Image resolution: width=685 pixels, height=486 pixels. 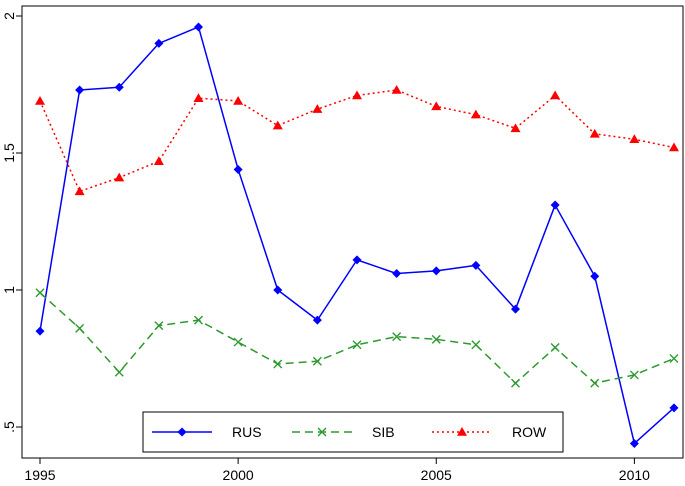 What do you see at coordinates (337, 470) in the screenshot?
I see `x-axis: 1995 2000 2005 2010` at bounding box center [337, 470].